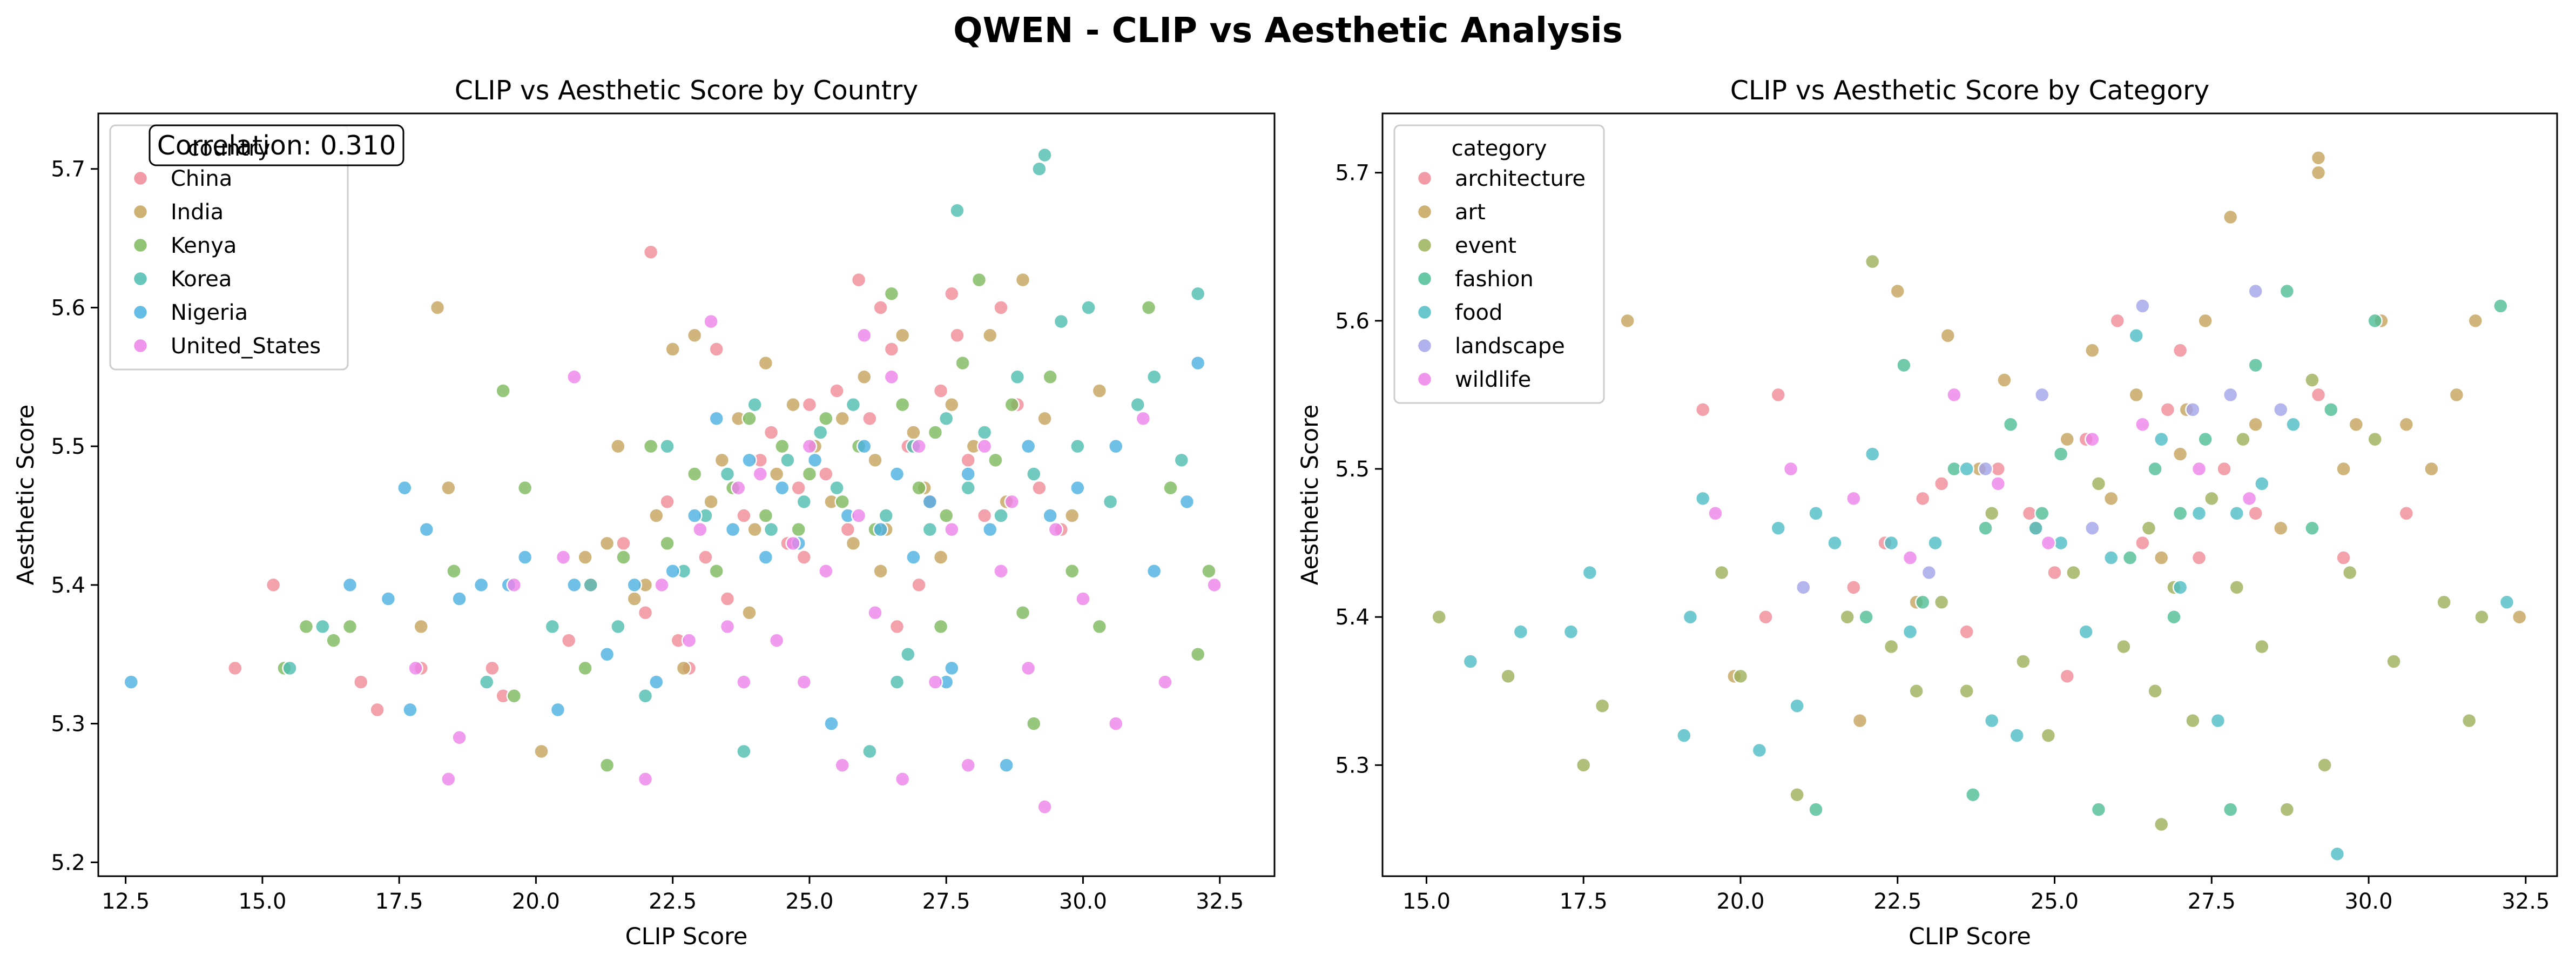 The height and width of the screenshot is (961, 2576). Describe the element at coordinates (809, 901) in the screenshot. I see `x-tick-label: 25.0` at that location.